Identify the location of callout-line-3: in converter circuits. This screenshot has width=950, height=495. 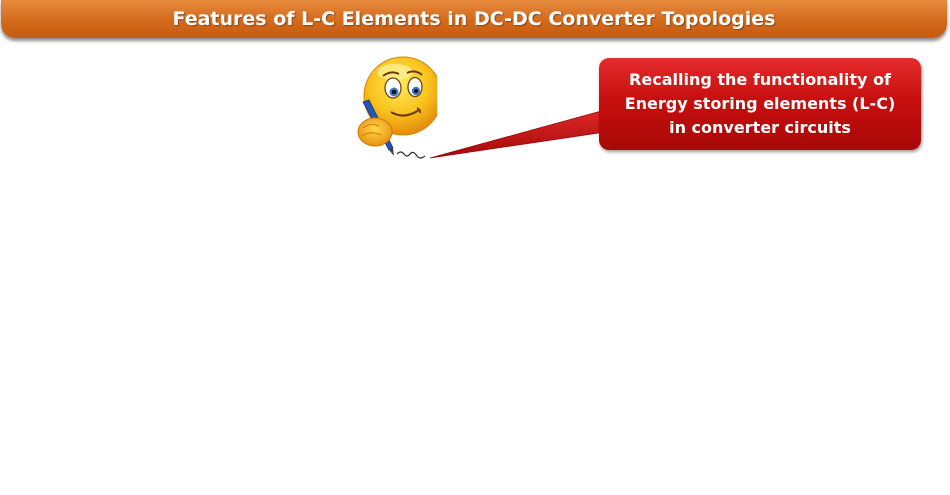
(760, 127).